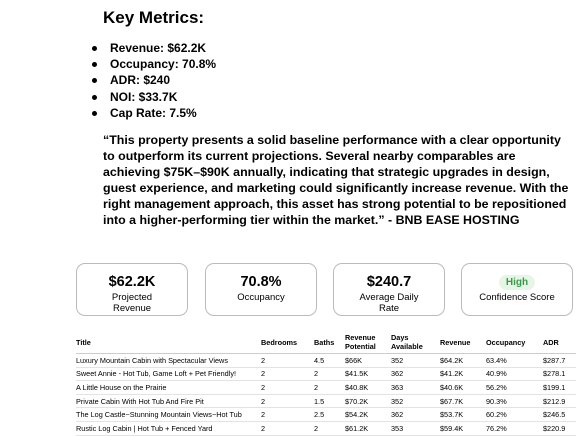  What do you see at coordinates (514, 387) in the screenshot?
I see `table-cell: 56.2%` at bounding box center [514, 387].